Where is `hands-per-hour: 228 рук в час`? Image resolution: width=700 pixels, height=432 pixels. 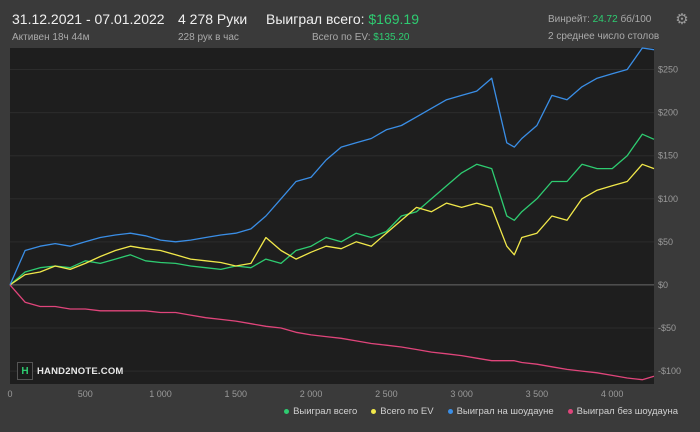 hands-per-hour: 228 рук в час is located at coordinates (208, 37).